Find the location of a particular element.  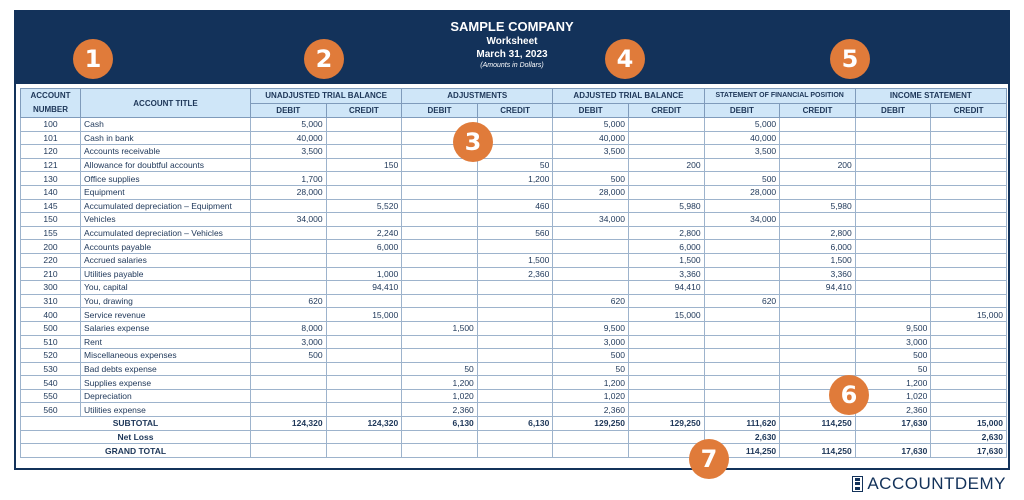

account-number: 550 is located at coordinates (50, 396).